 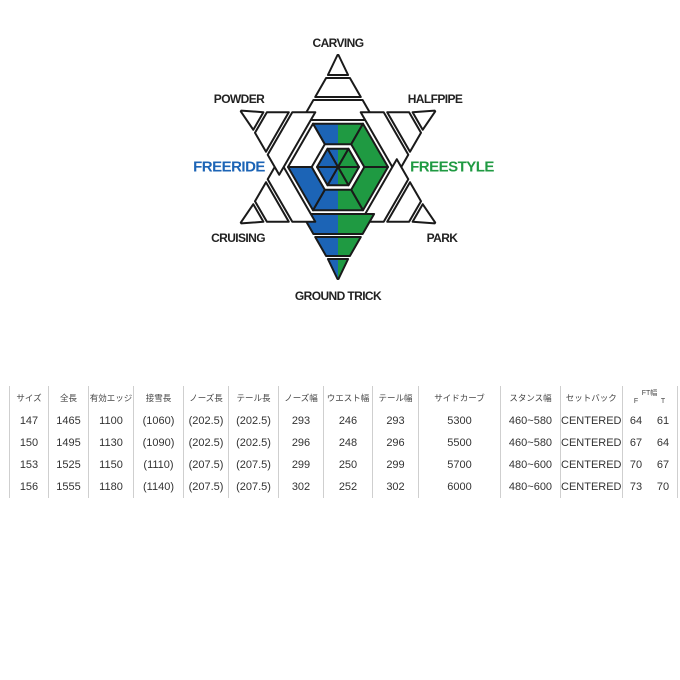 I want to click on table-cell: 248, so click(x=348, y=443).